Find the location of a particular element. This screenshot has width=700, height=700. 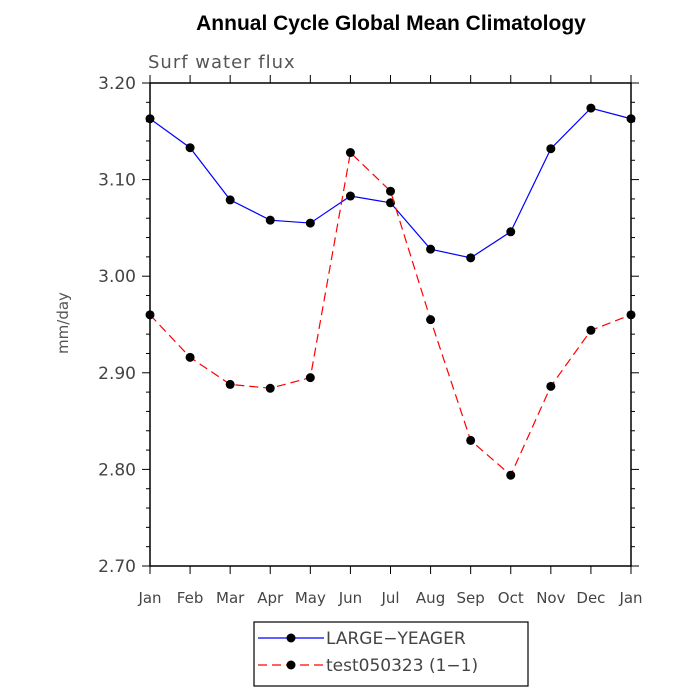

legend: LARGE−YEAGER test050323 (1−1) is located at coordinates (391, 654).